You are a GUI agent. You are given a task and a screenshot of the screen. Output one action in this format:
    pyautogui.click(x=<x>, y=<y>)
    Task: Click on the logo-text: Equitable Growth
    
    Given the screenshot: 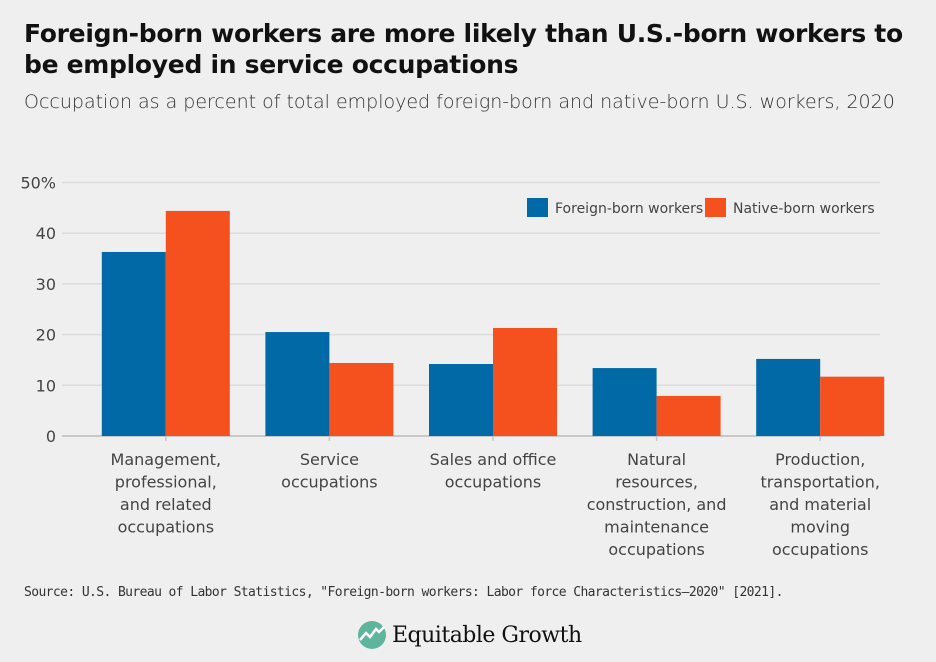 What is the action you would take?
    pyautogui.click(x=487, y=635)
    